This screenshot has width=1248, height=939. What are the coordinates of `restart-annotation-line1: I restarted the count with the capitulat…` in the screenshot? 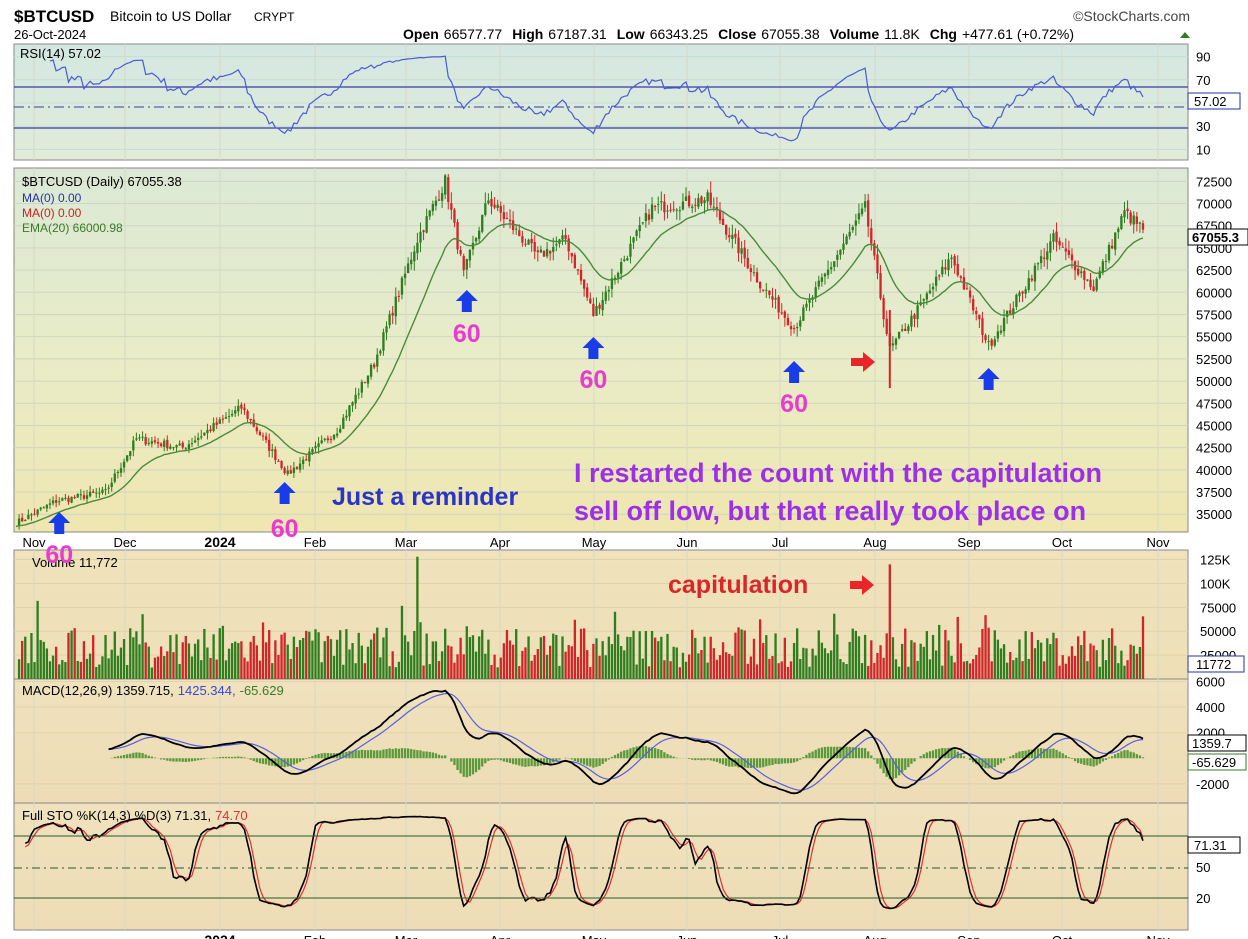 It's located at (838, 473).